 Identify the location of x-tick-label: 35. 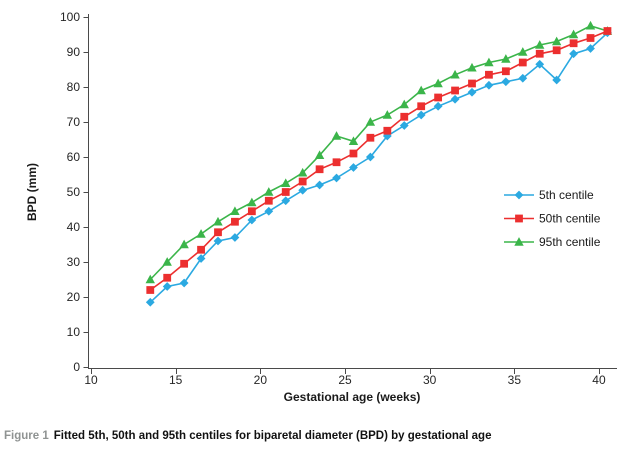
(515, 380).